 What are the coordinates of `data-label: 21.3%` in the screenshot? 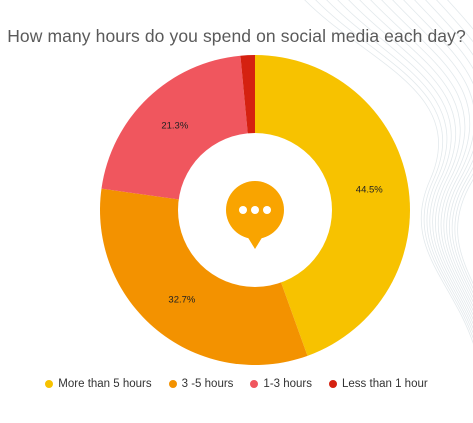 It's located at (174, 126).